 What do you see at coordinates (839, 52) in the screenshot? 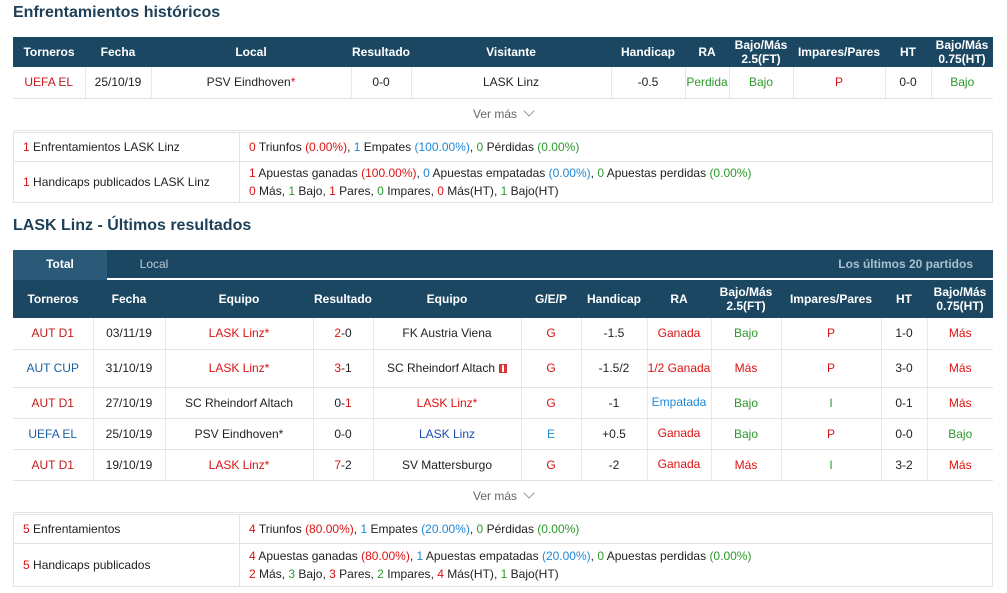
I see `col-impares-pares: Impares/Pares` at bounding box center [839, 52].